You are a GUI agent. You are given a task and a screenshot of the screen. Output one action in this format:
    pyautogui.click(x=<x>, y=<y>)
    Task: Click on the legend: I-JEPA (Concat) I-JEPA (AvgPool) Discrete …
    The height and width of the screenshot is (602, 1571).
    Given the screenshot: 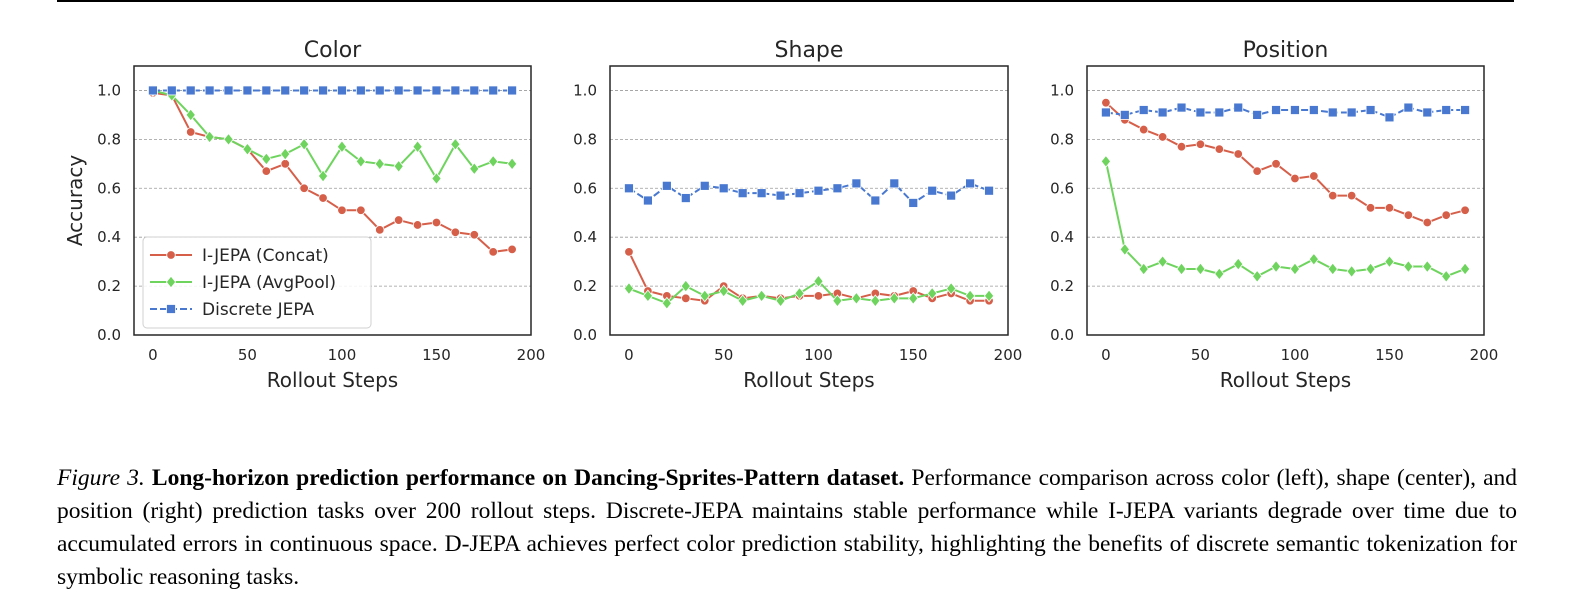 What is the action you would take?
    pyautogui.click(x=257, y=282)
    